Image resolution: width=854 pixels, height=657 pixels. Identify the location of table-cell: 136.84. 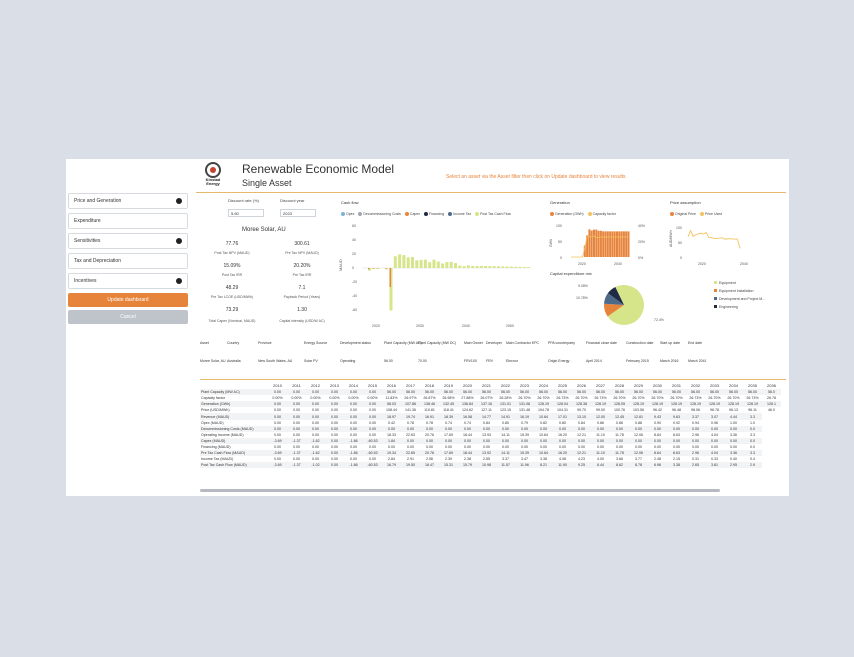
(467, 404).